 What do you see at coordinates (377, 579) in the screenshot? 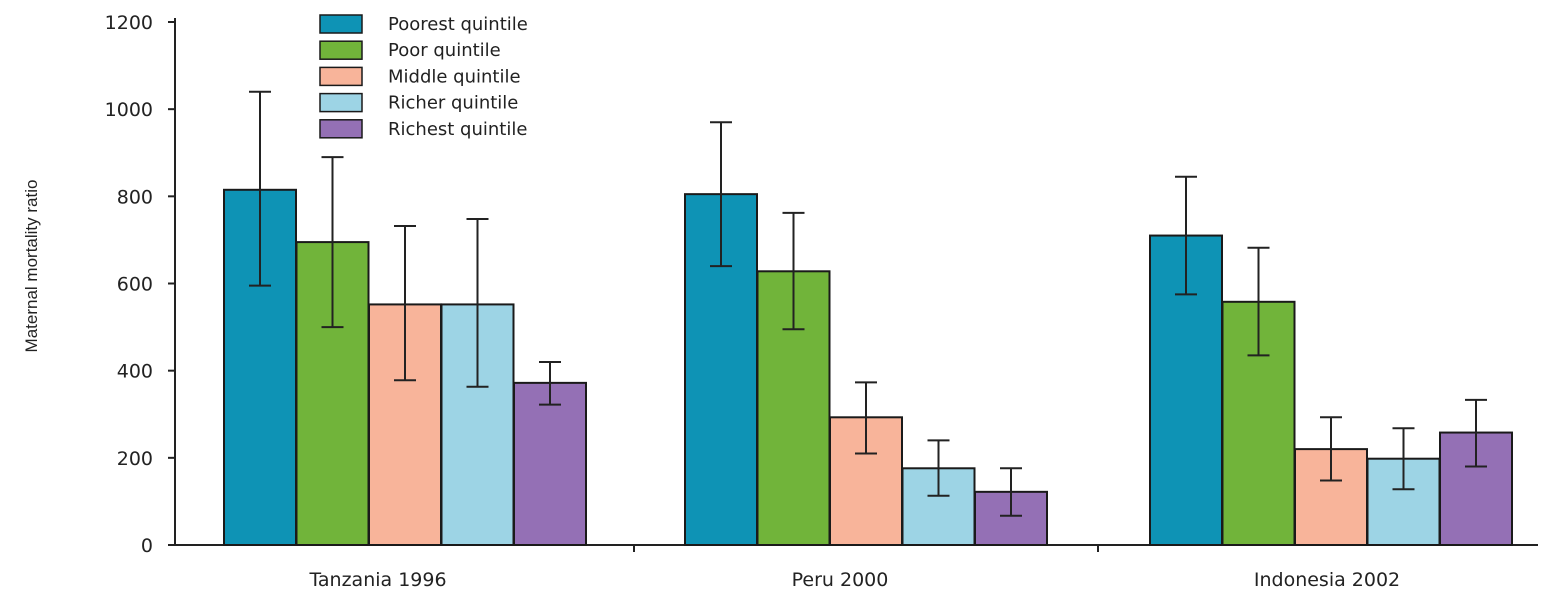
I see `x-category-label: Tanzania 1996` at bounding box center [377, 579].